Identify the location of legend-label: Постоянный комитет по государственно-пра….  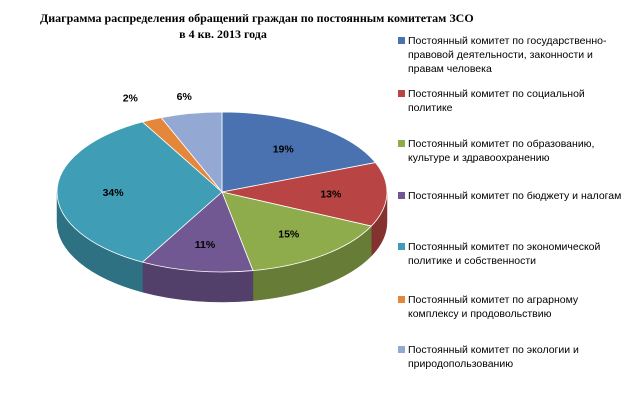
(507, 55).